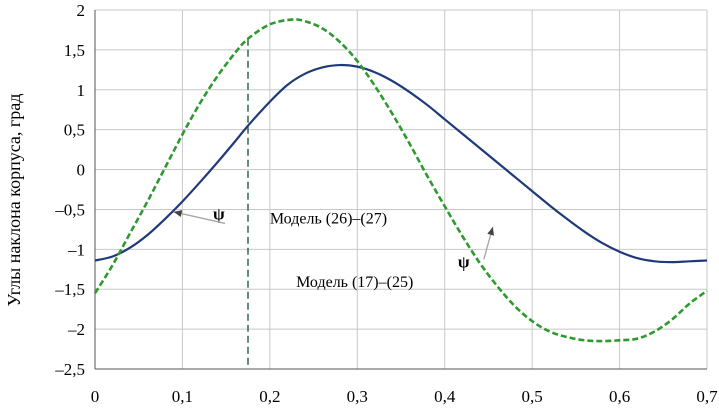 The height and width of the screenshot is (411, 719). What do you see at coordinates (69, 190) in the screenshot?
I see `y-tick-labels: 2 1,5 1 0,5 0 –0,5 –1 –1,5 –2 –2,5` at bounding box center [69, 190].